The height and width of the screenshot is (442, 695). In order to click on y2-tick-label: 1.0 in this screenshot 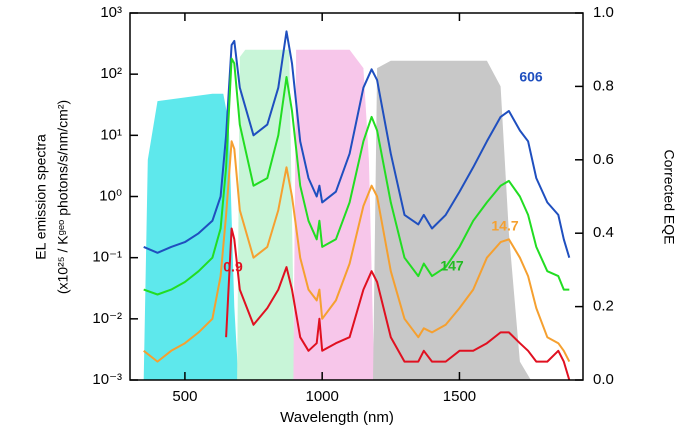, I will do `click(603, 12)`.